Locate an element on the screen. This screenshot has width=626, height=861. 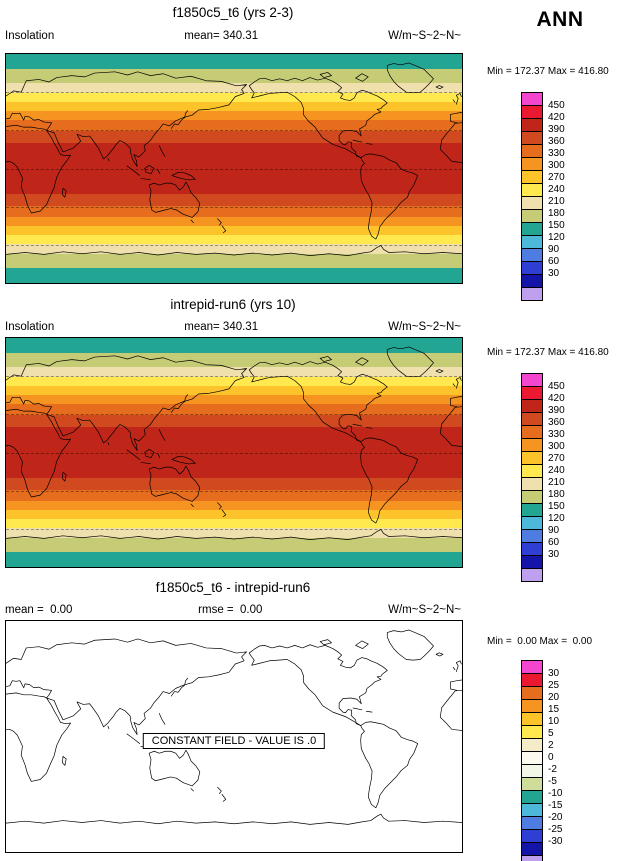
colorbar-tick-label: 0 is located at coordinates (551, 757).